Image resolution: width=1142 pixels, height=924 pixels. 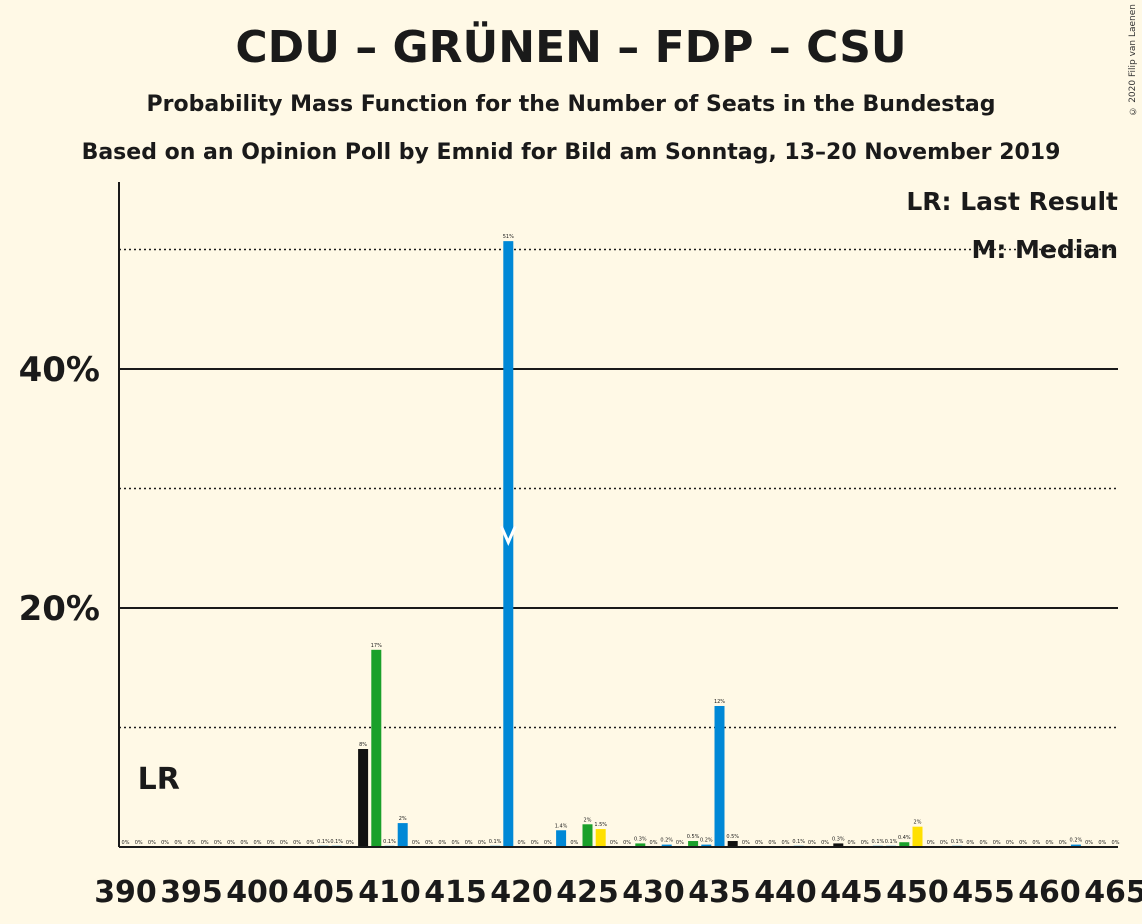 What do you see at coordinates (59, 609) in the screenshot?
I see `y-tick-label: 20%` at bounding box center [59, 609].